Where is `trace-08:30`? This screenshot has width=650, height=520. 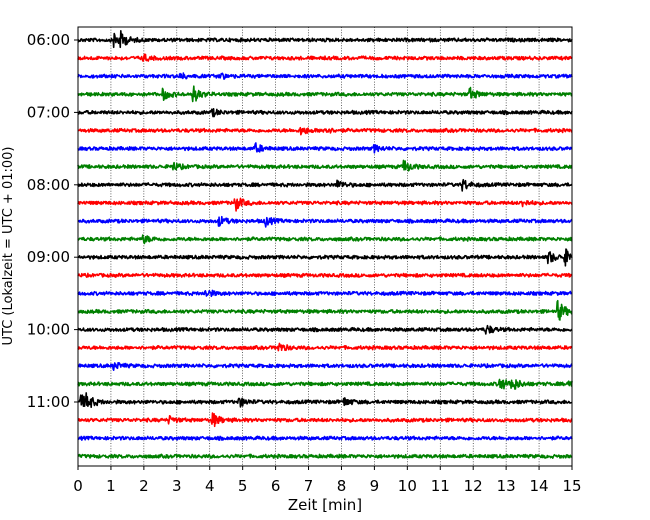 trace-08:30 is located at coordinates (325, 221).